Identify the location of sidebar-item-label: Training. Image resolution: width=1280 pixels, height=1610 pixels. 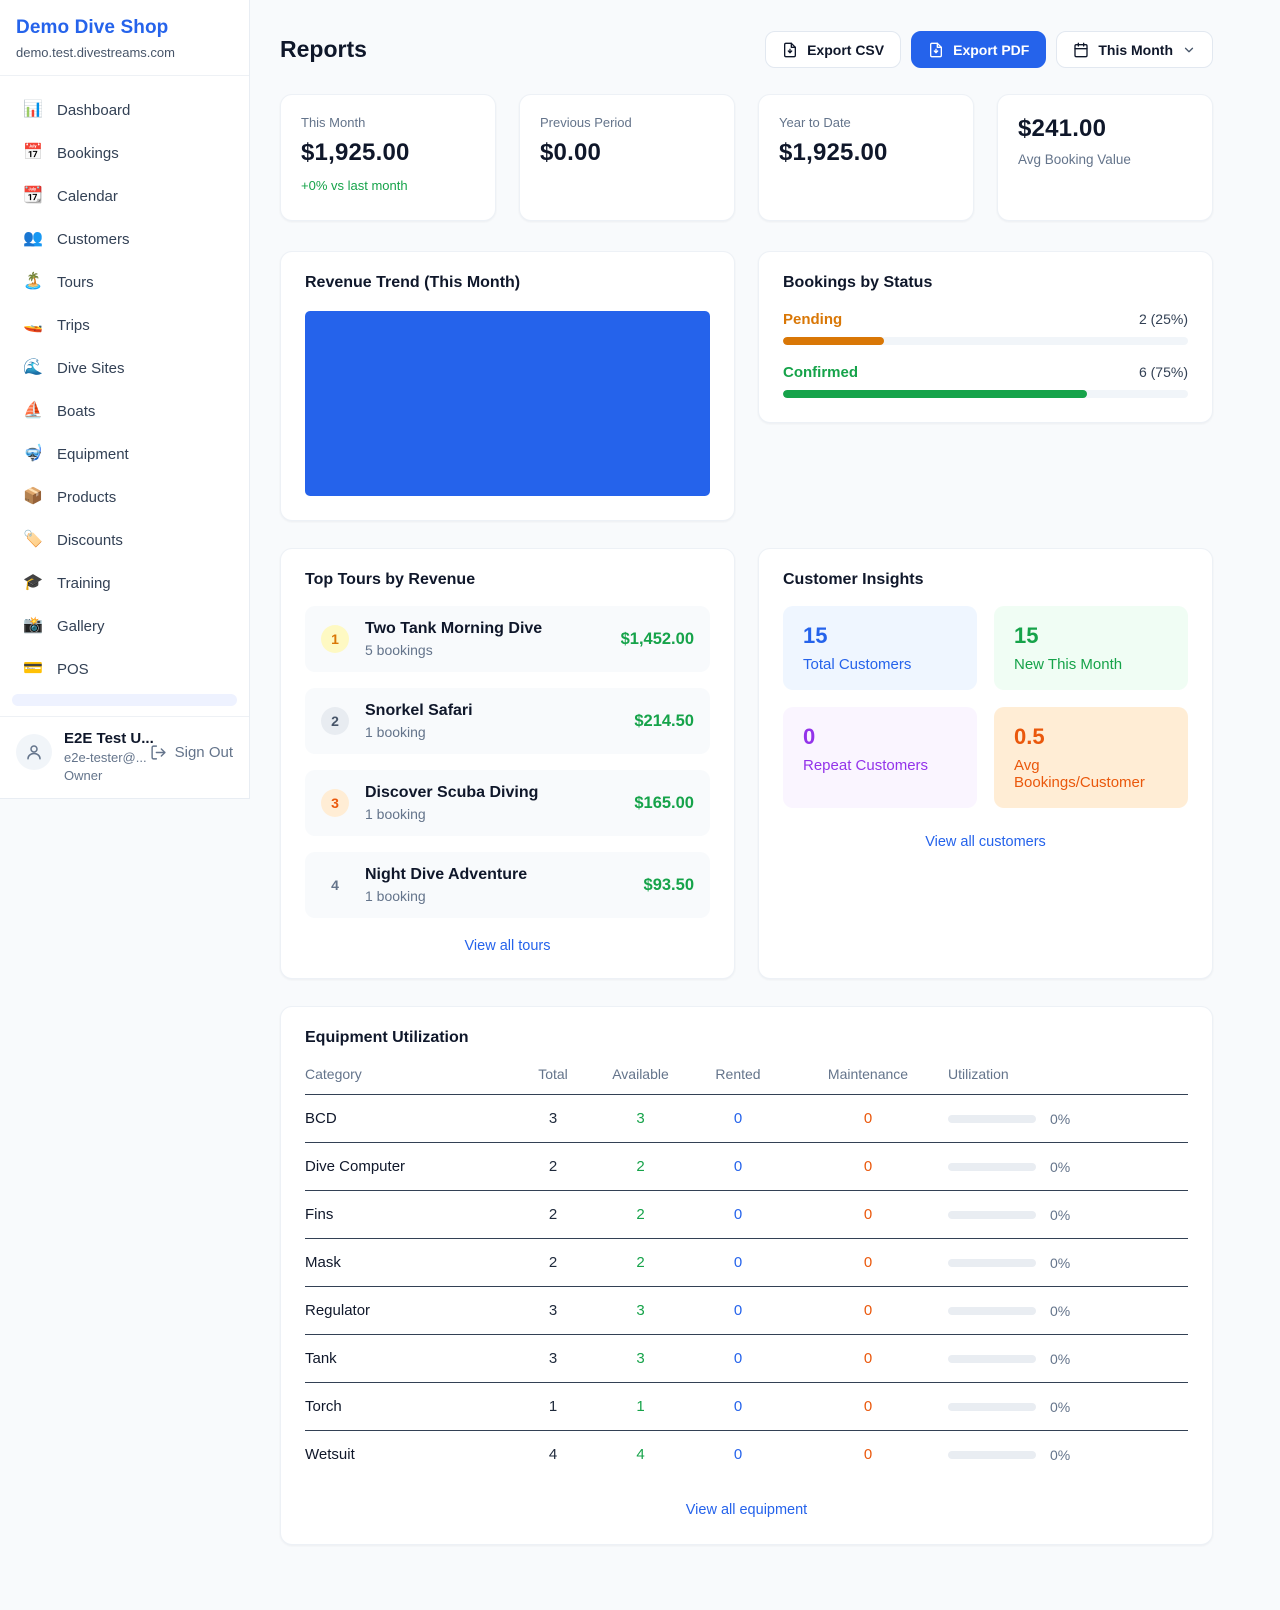
(84, 583).